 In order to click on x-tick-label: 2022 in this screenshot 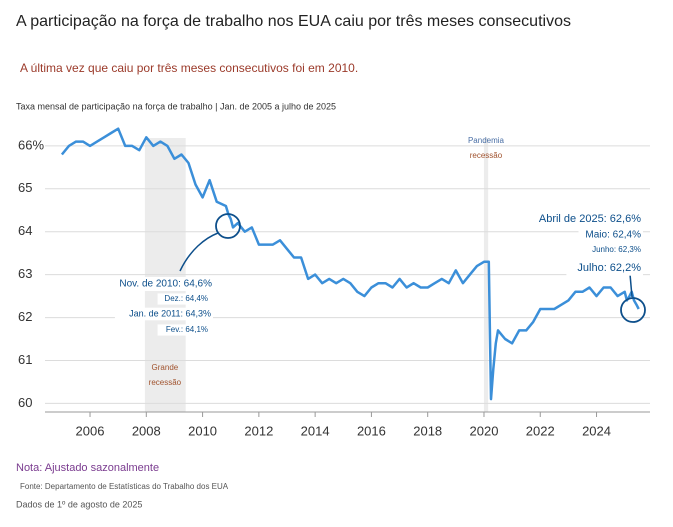, I will do `click(540, 430)`.